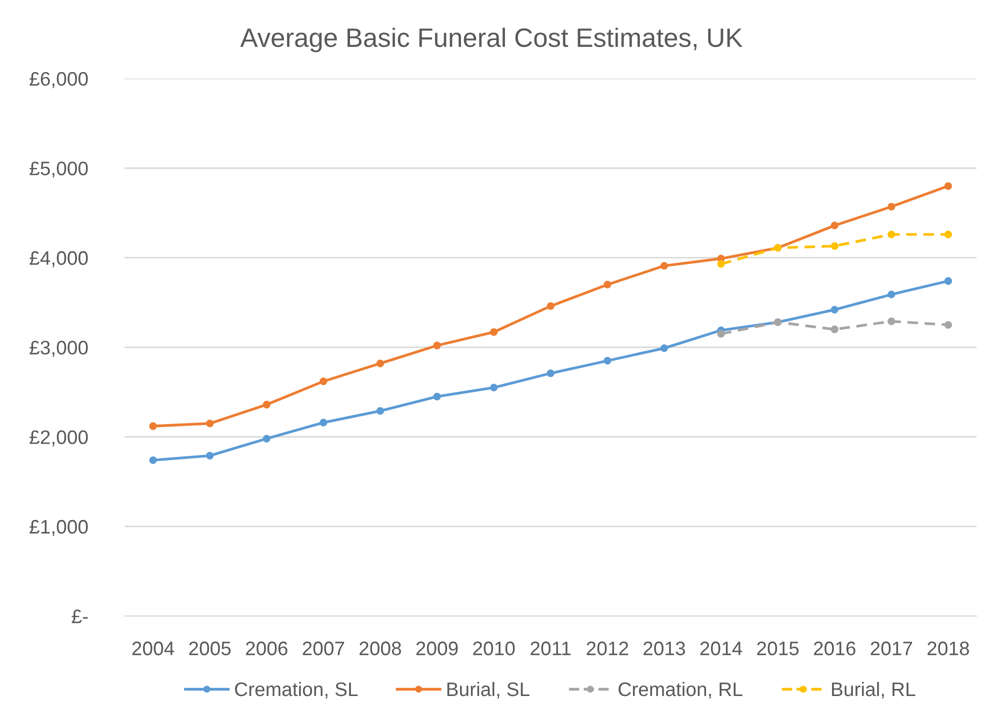  What do you see at coordinates (721, 649) in the screenshot?
I see `x-tick-label: 2014` at bounding box center [721, 649].